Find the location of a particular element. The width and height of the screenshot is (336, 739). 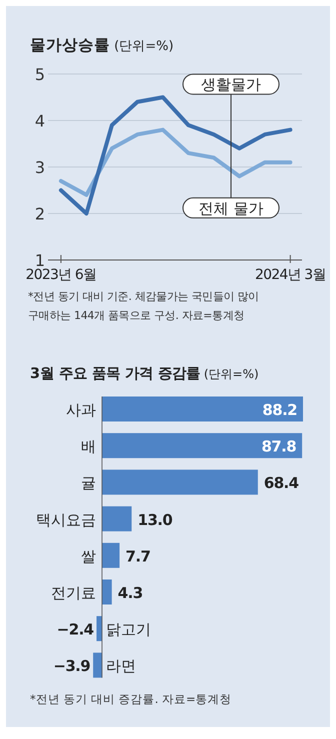

y-tick-label: 택시요금 is located at coordinates (66, 519).